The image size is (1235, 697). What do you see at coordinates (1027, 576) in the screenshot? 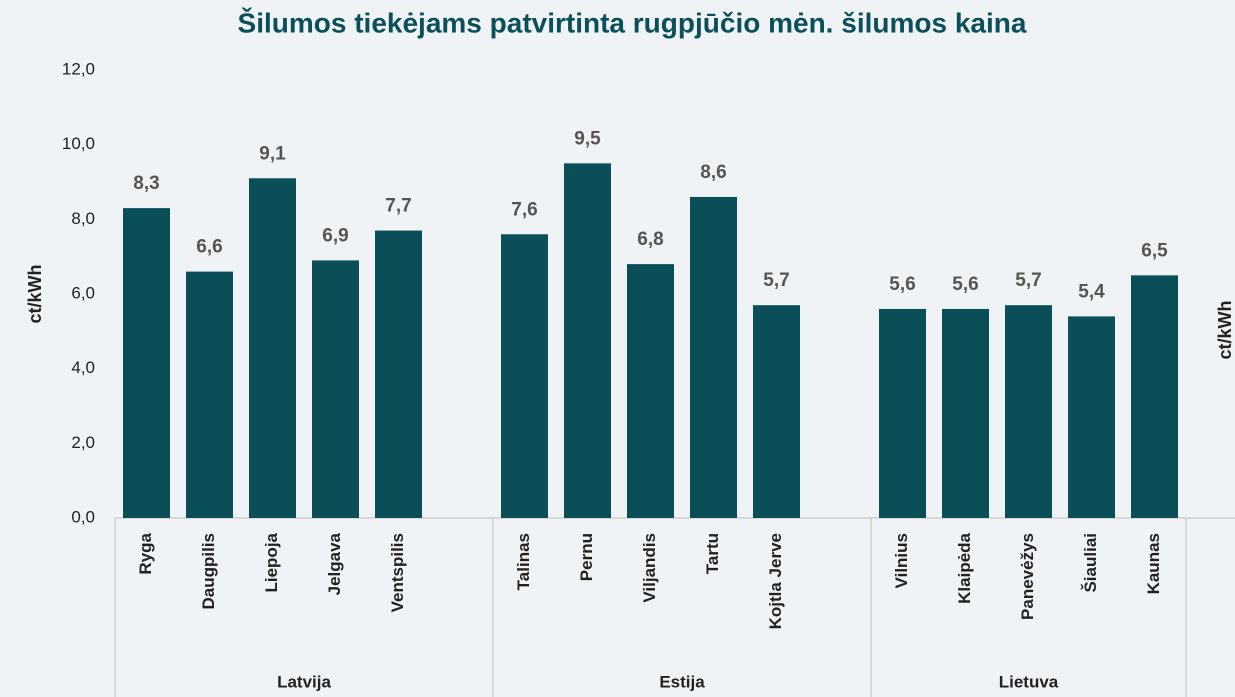
I see `x-tick-label: Panevėžys` at bounding box center [1027, 576].